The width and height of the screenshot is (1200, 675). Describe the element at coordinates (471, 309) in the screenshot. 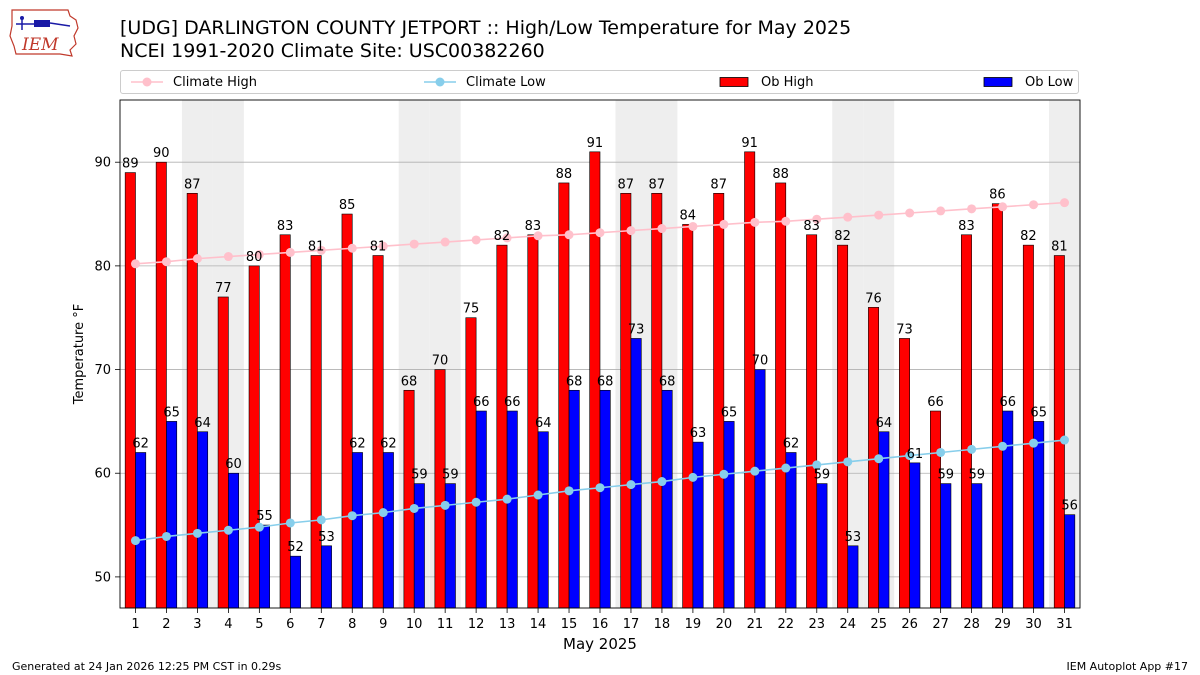

I see `data-label-ob-high: 75` at that location.